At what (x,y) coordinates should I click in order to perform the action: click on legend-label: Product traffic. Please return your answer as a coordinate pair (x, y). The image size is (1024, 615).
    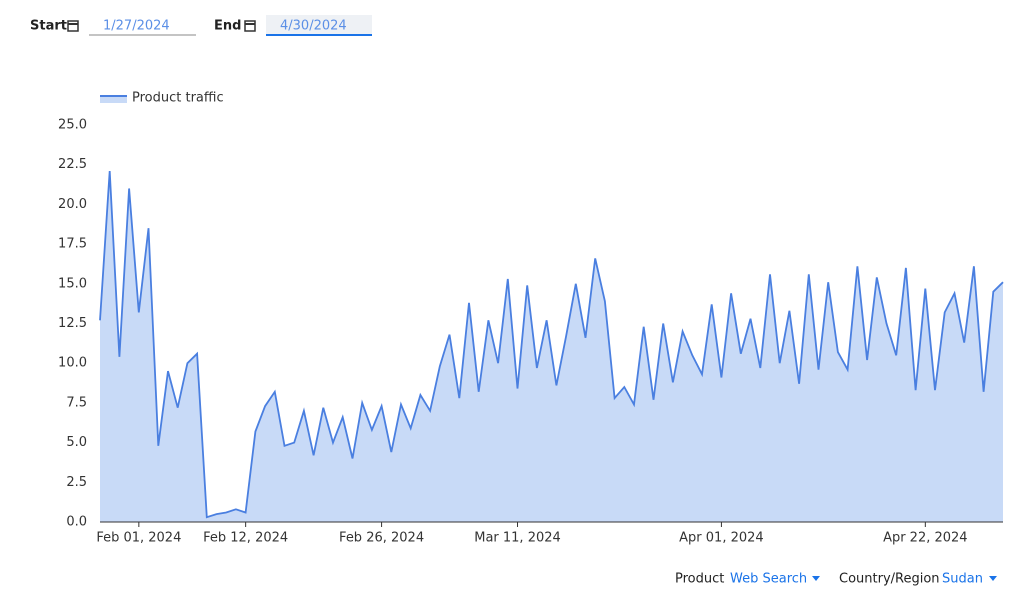
    Looking at the image, I should click on (178, 98).